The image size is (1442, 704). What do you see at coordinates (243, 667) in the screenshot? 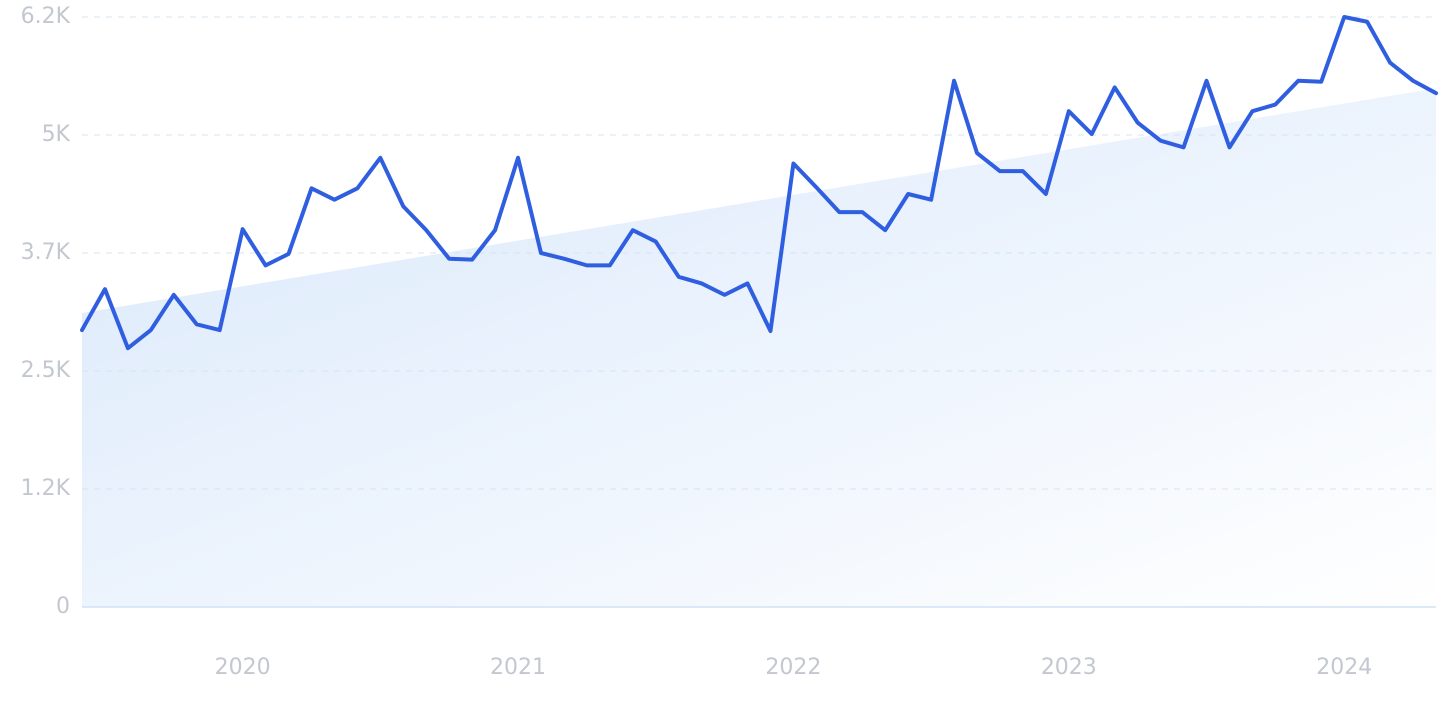
I see `x-tick-label: 2020` at bounding box center [243, 667].